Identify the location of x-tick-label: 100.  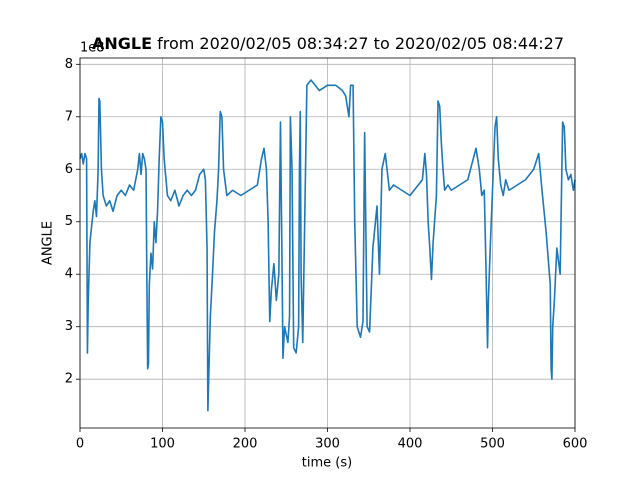
(162, 444).